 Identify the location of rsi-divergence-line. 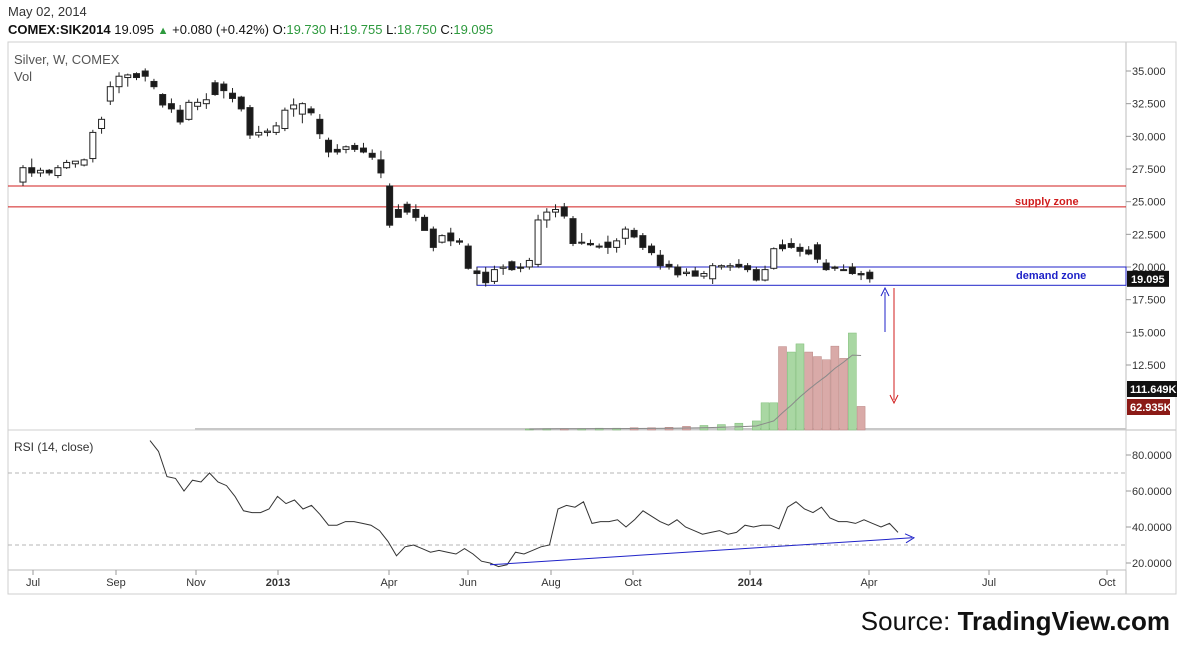
(701, 551).